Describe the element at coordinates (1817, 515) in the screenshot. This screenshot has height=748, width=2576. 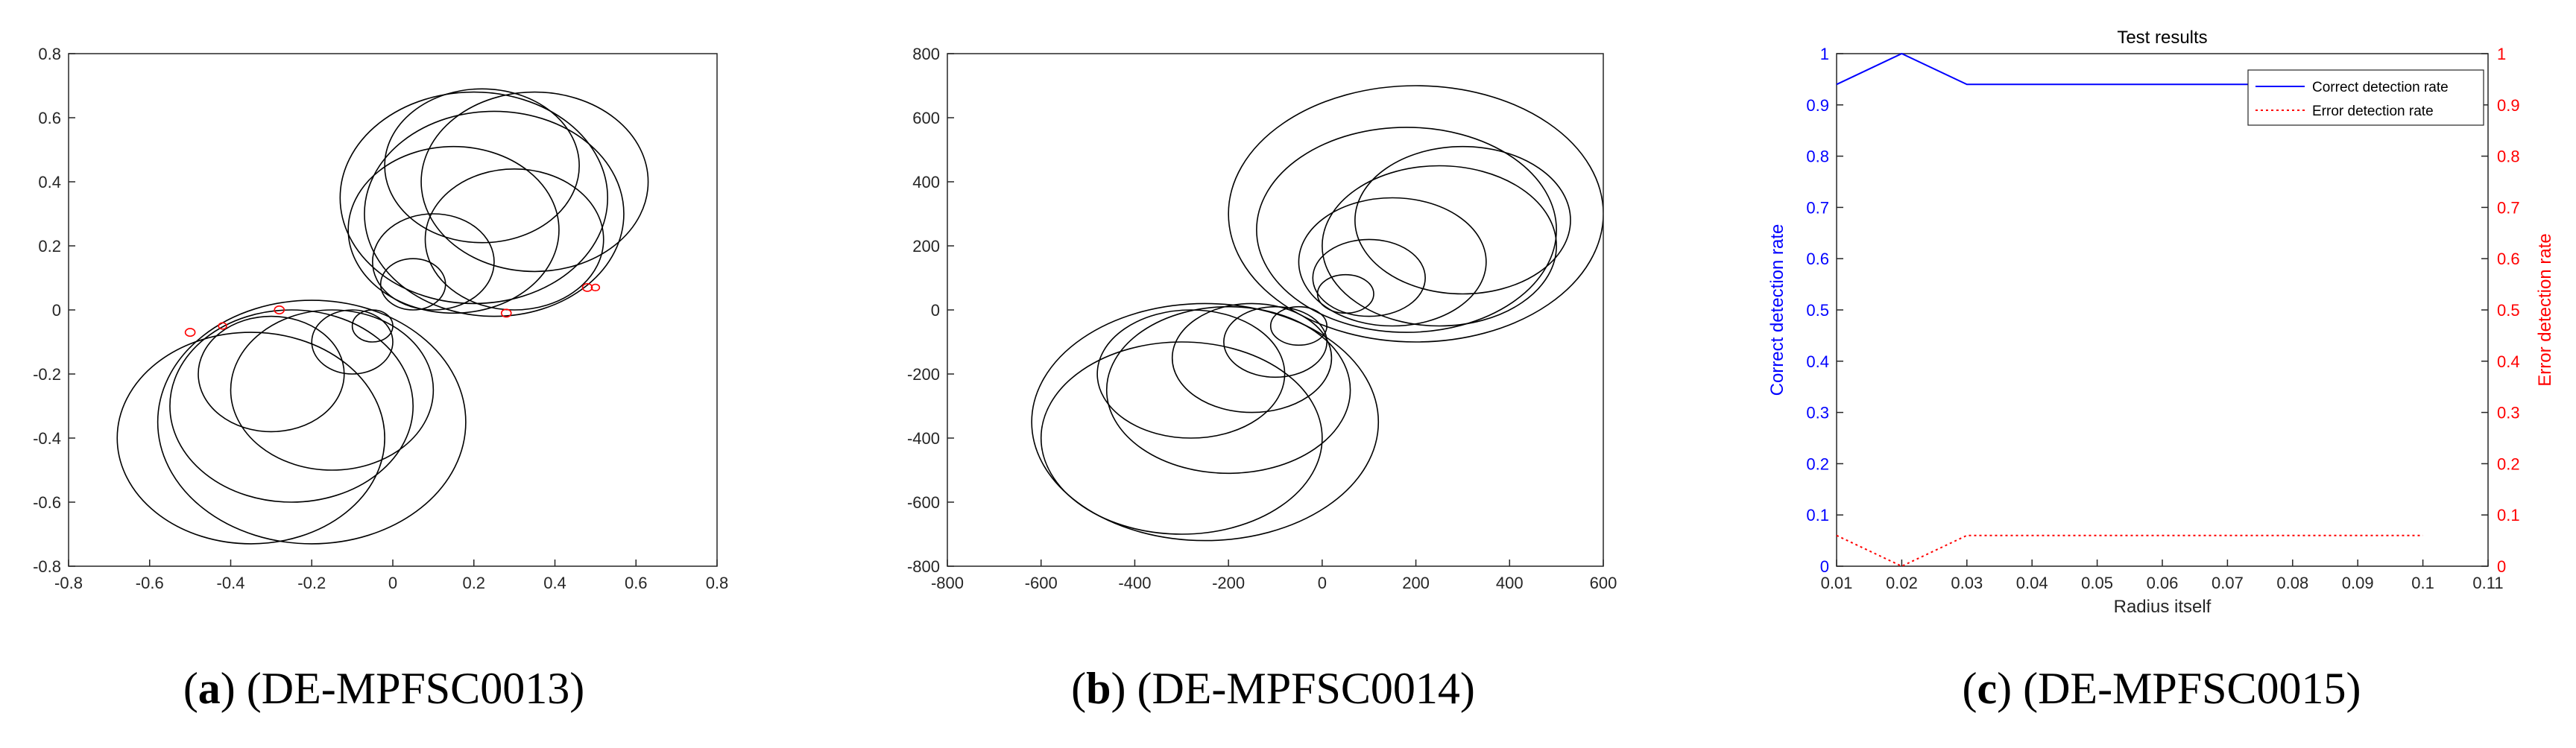
I see `y-tick-label: 0.1` at that location.